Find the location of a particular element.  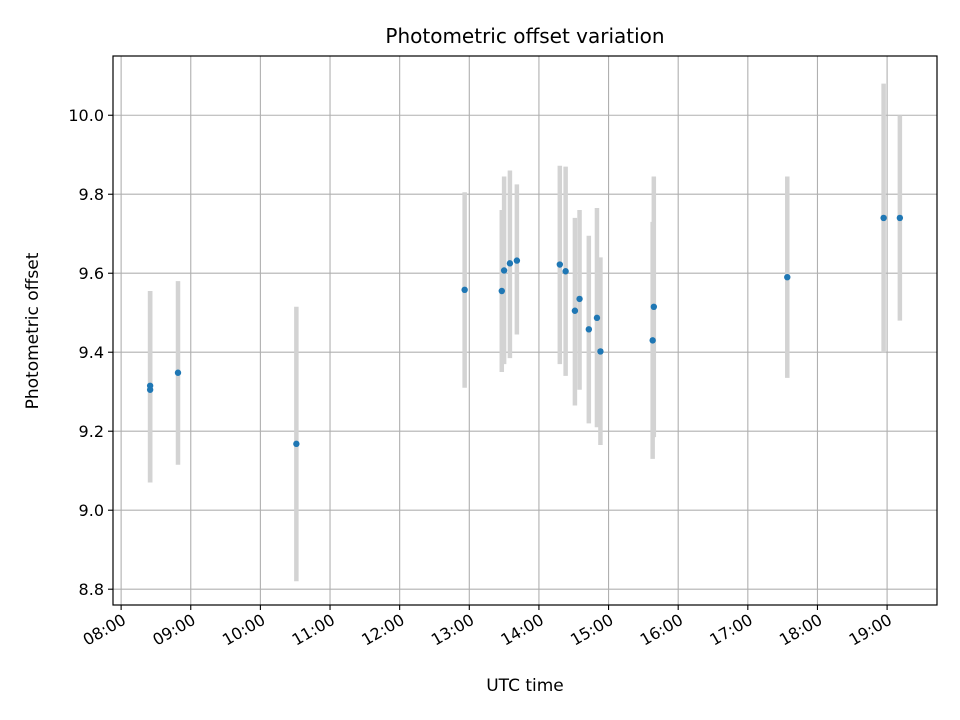

x-axis-title: UTC time is located at coordinates (525, 686).